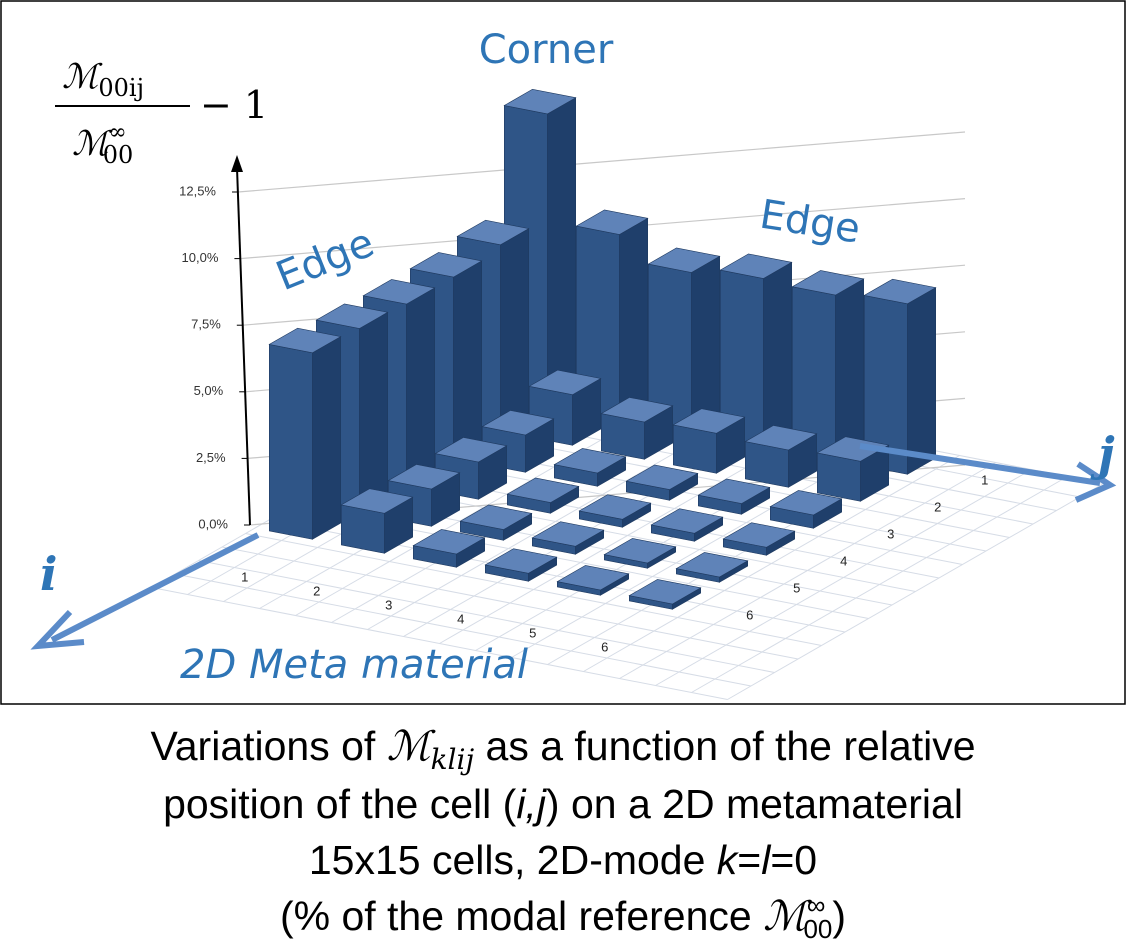 The width and height of the screenshot is (1127, 946). What do you see at coordinates (796, 588) in the screenshot?
I see `j-label: 5` at bounding box center [796, 588].